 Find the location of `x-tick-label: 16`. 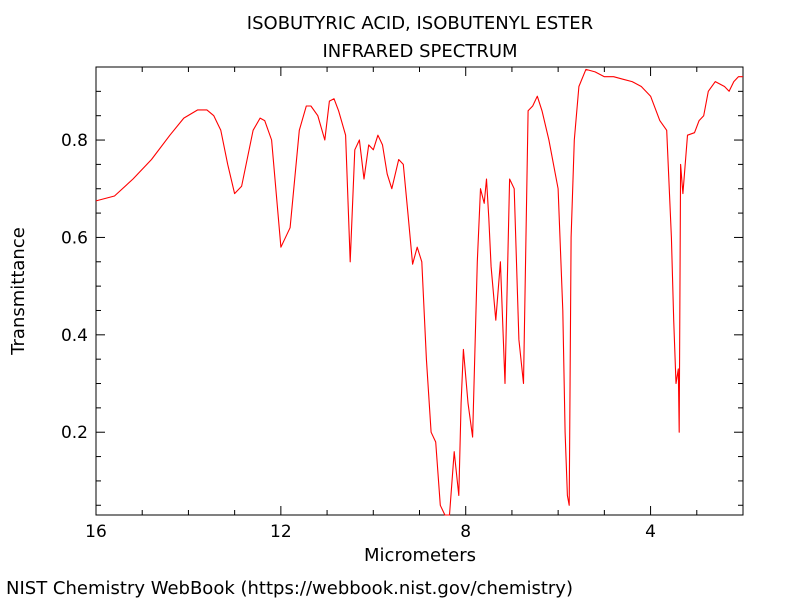

x-tick-label: 16 is located at coordinates (96, 532).